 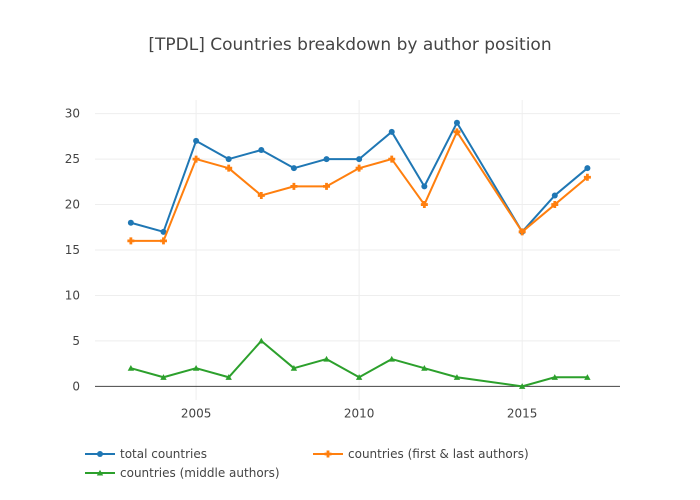 I want to click on x-tick-label: 2005, so click(x=196, y=413).